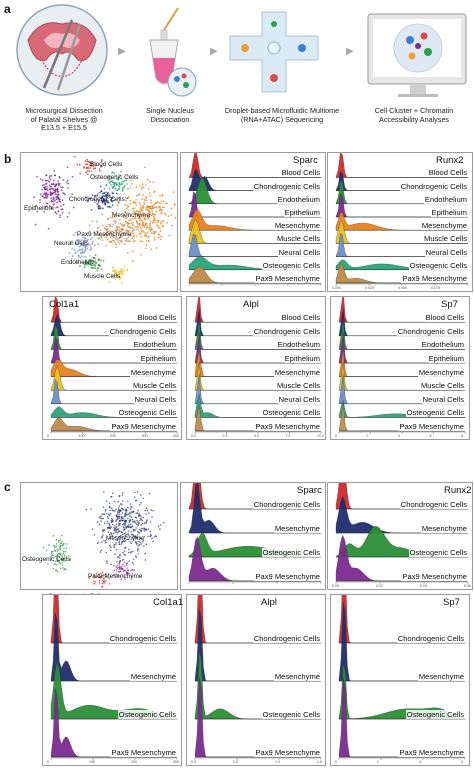 This screenshot has height=768, width=474. Describe the element at coordinates (442, 345) in the screenshot. I see `ridge-row-label: Endothelium` at that location.